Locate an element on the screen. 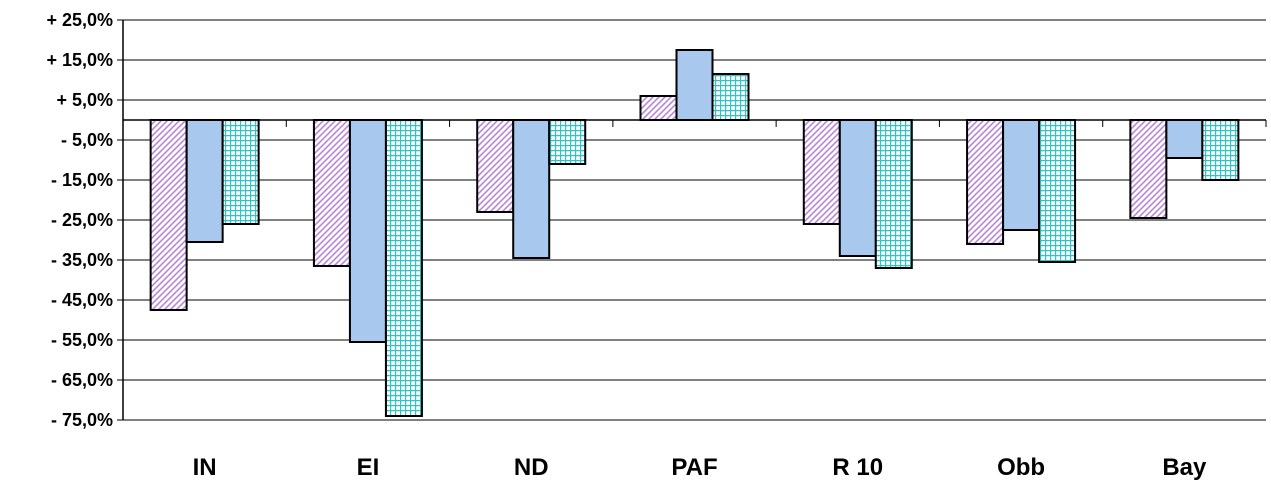  x-tick-label: Bay is located at coordinates (1184, 467).